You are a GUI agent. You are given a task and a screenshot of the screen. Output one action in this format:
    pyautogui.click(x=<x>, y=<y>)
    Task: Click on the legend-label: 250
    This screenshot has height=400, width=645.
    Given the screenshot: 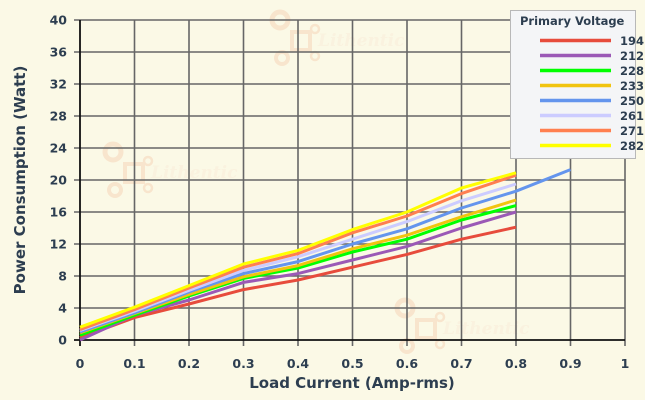 What is the action you would take?
    pyautogui.click(x=632, y=101)
    